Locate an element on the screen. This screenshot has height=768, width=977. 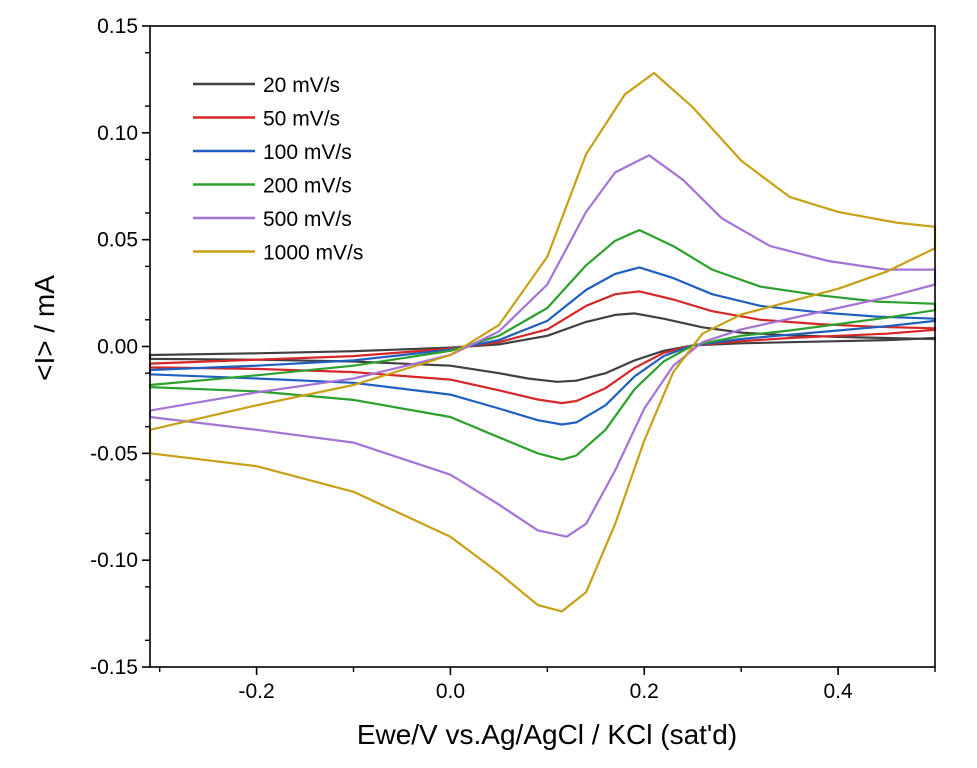
y-tick-label: 0.00 is located at coordinates (117, 347).